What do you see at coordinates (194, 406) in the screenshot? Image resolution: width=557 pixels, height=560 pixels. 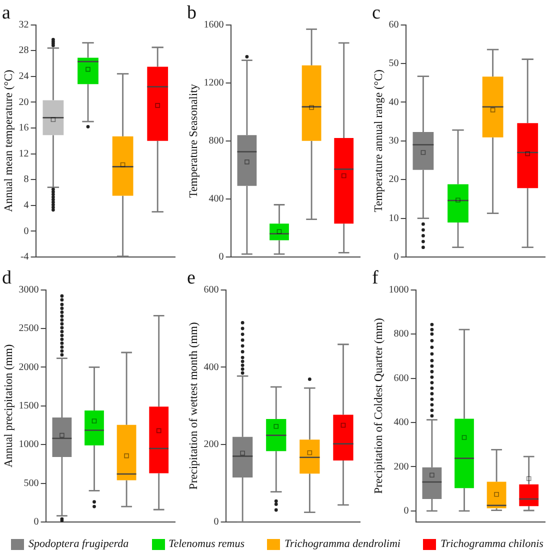 I see `y-axis-title: Precipitation of wettest month (mm)` at bounding box center [194, 406].